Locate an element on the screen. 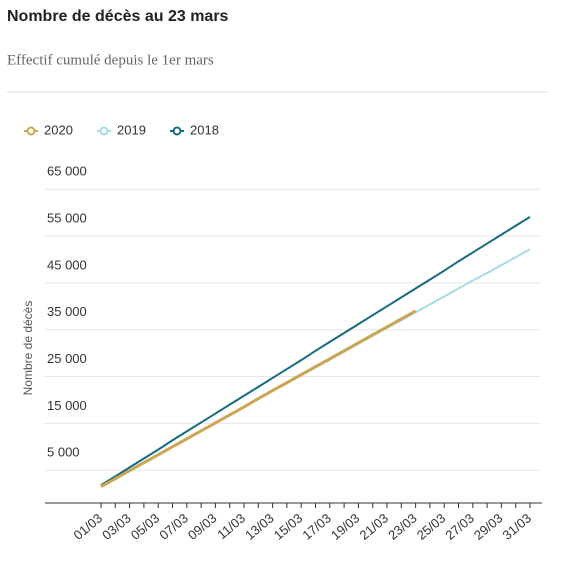 This screenshot has height=566, width=572. x-tick-label: 01/03 is located at coordinates (88, 526).